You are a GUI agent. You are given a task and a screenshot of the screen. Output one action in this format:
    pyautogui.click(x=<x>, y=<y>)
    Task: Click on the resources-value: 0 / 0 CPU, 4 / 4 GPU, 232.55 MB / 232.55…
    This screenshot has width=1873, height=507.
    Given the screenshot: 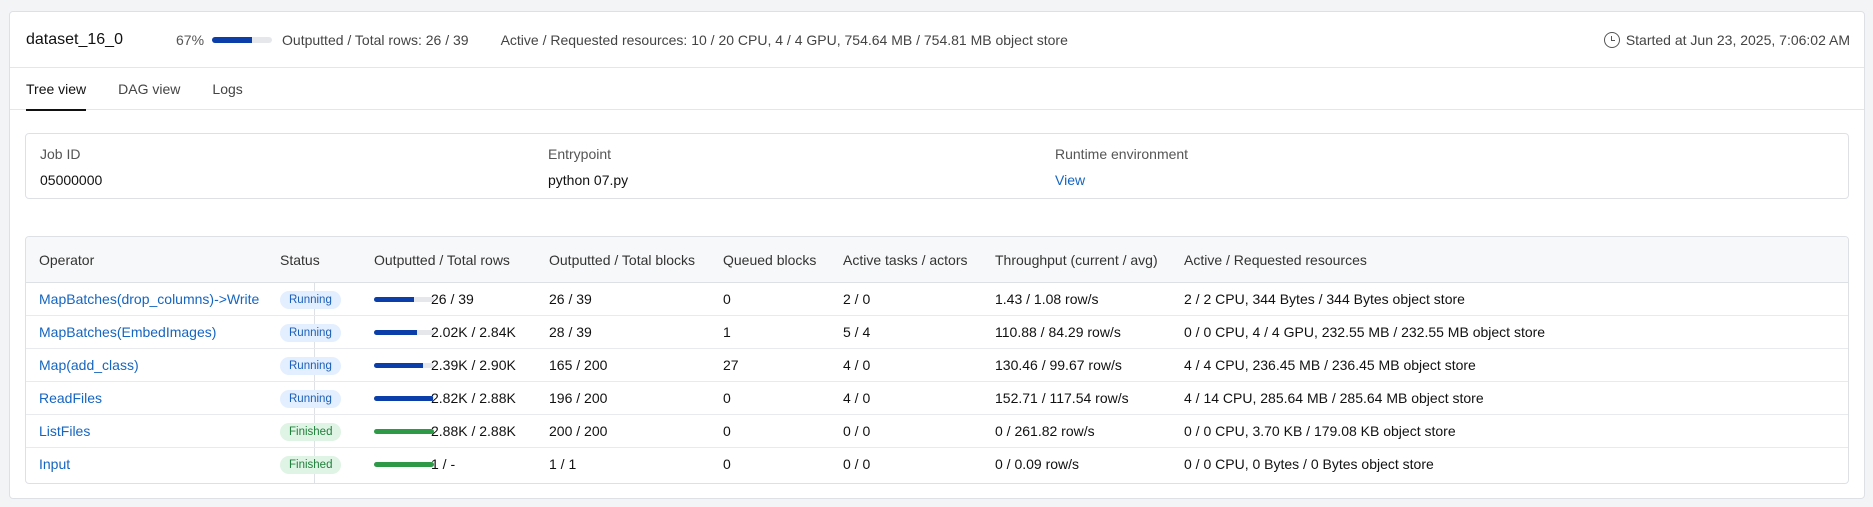 What is the action you would take?
    pyautogui.click(x=1365, y=332)
    